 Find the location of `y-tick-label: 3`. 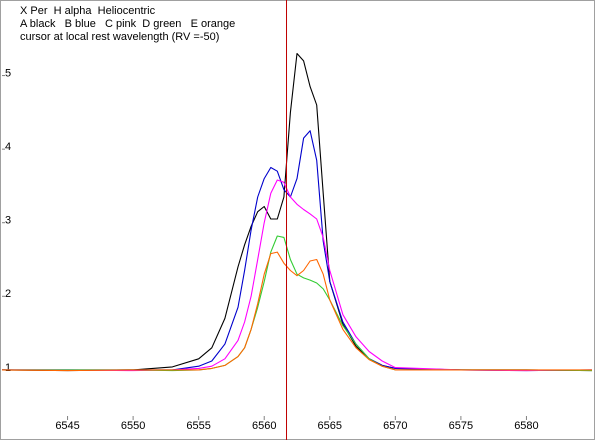

y-tick-label: 3 is located at coordinates (8, 221).